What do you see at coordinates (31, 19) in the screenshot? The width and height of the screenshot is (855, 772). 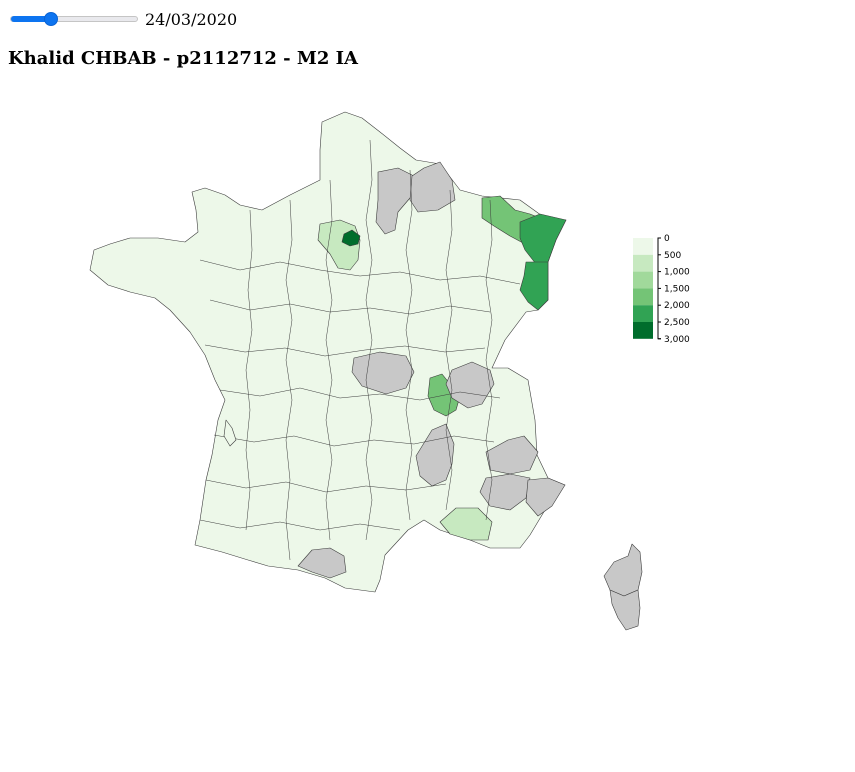 I see `date-slider-fill` at bounding box center [31, 19].